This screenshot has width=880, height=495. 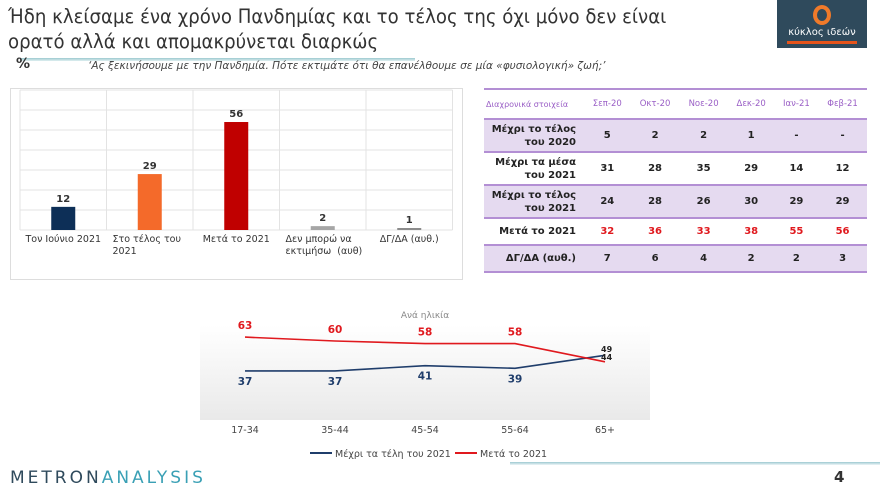 I want to click on category-label: Τον Ιούνιο 2021, so click(x=62, y=239).